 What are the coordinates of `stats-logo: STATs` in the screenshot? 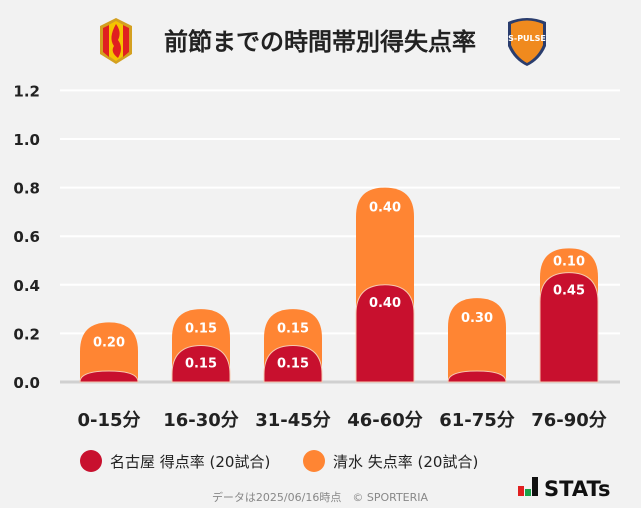 It's located at (564, 489).